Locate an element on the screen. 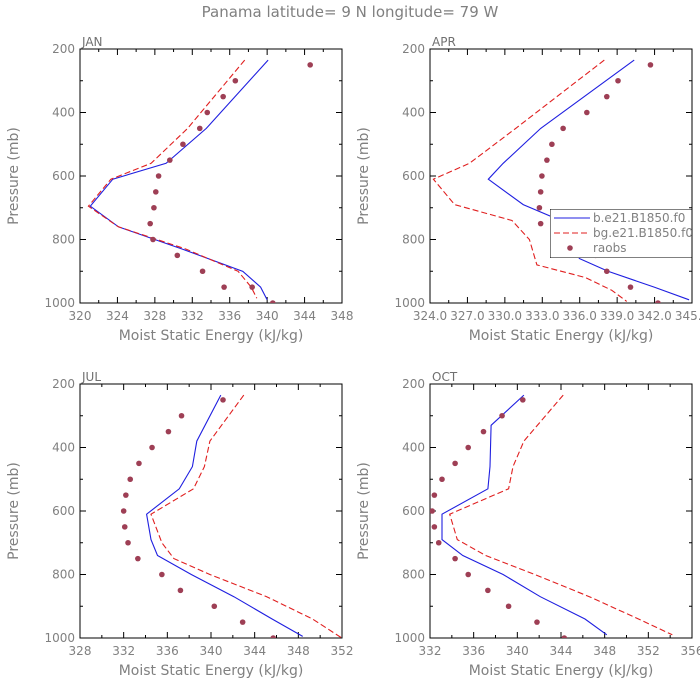  y-tick-label-apr-3: 800 is located at coordinates (413, 240).